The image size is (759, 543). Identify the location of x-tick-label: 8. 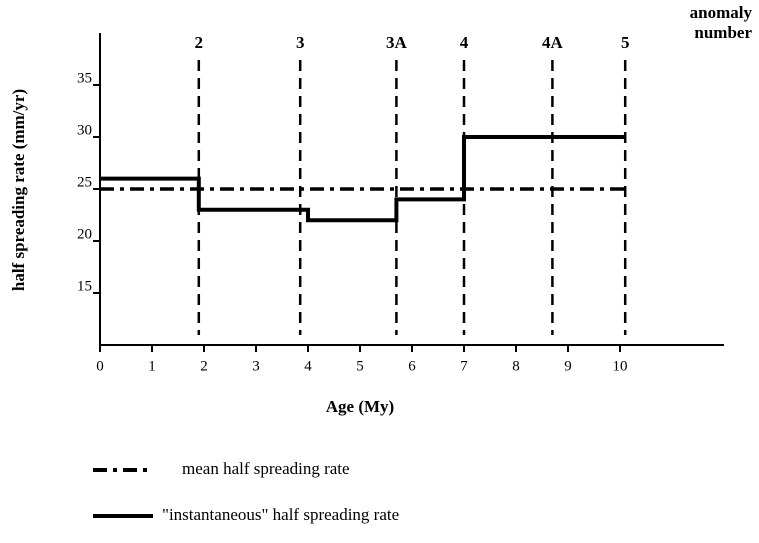
(516, 366).